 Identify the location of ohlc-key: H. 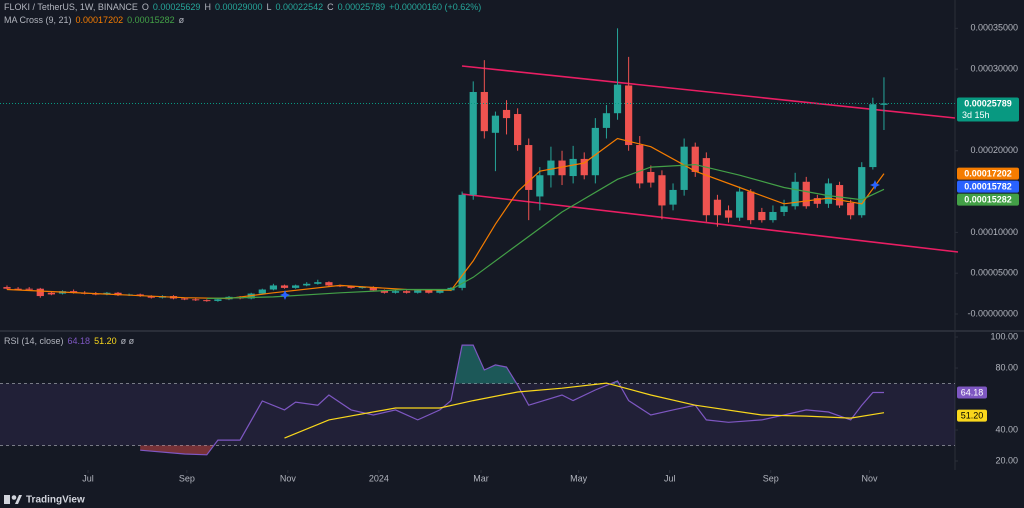
(207, 7).